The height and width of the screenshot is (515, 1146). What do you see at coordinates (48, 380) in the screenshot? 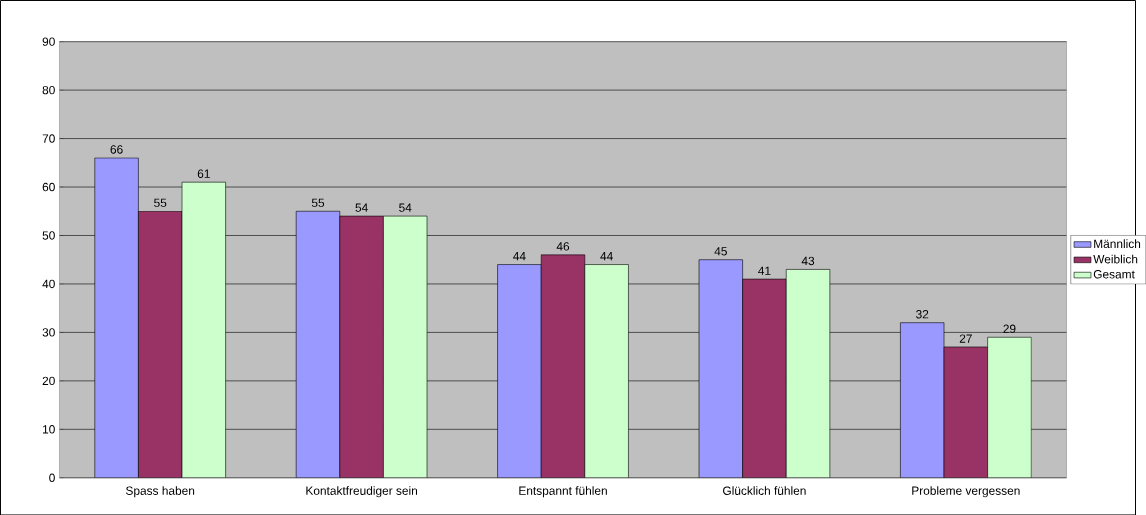
I see `y-tick-label: 20` at bounding box center [48, 380].